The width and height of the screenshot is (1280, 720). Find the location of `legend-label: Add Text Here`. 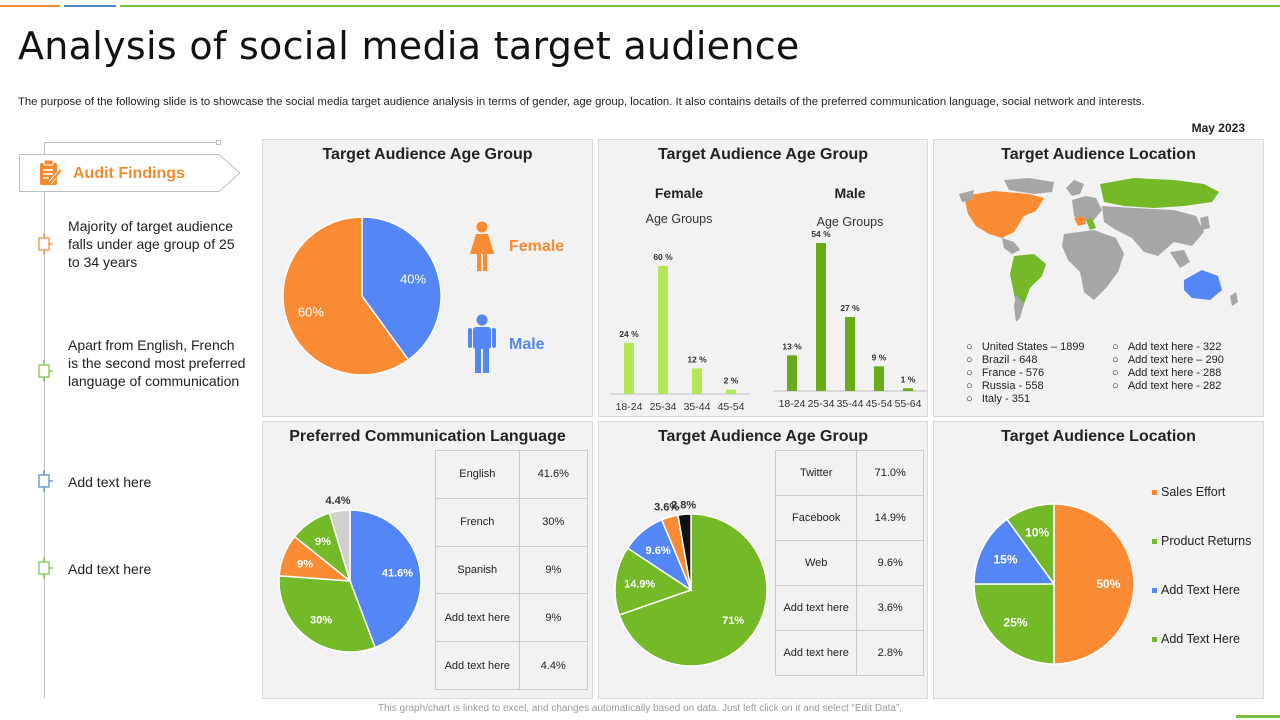

legend-label: Add Text Here is located at coordinates (1200, 639).